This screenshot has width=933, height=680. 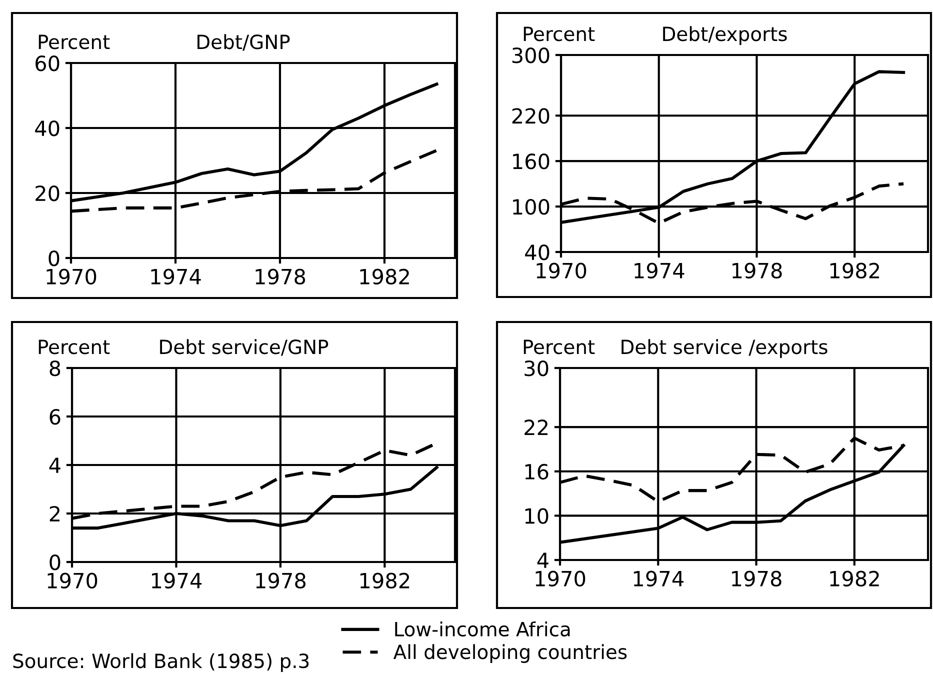 What do you see at coordinates (725, 348) in the screenshot?
I see `chart-title: Debt service /exports` at bounding box center [725, 348].